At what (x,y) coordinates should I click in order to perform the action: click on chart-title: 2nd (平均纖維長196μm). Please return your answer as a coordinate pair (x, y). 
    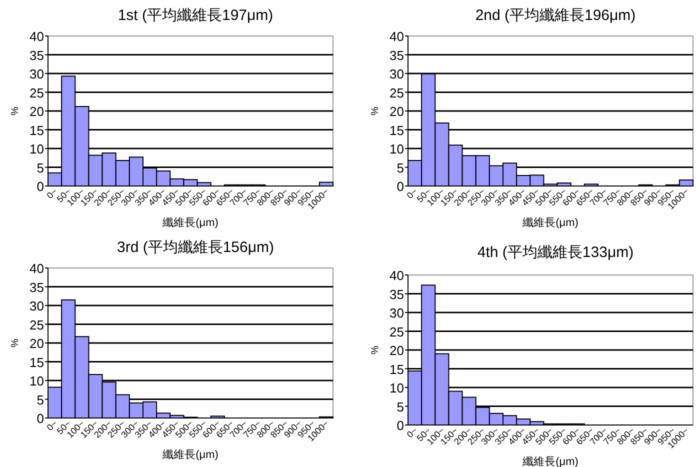
    Looking at the image, I should click on (555, 15).